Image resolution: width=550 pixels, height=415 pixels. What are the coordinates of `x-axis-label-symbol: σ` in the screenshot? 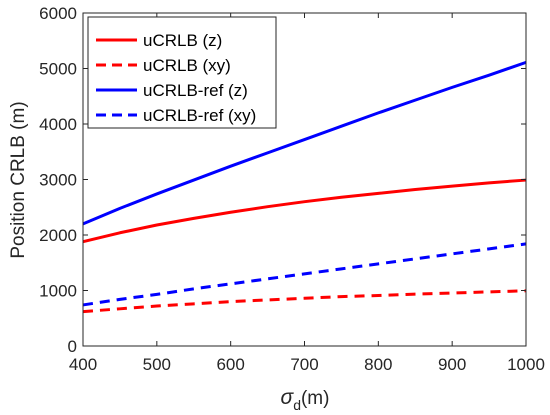 It's located at (288, 397).